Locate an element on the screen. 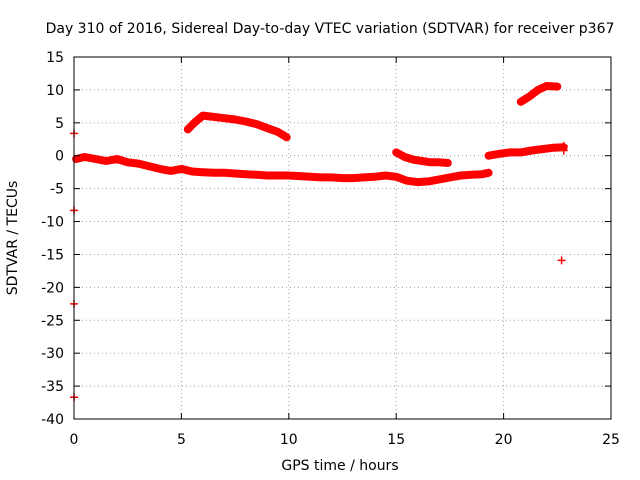 The height and width of the screenshot is (480, 640). x-axis-label: GPS time / hours is located at coordinates (339, 466).